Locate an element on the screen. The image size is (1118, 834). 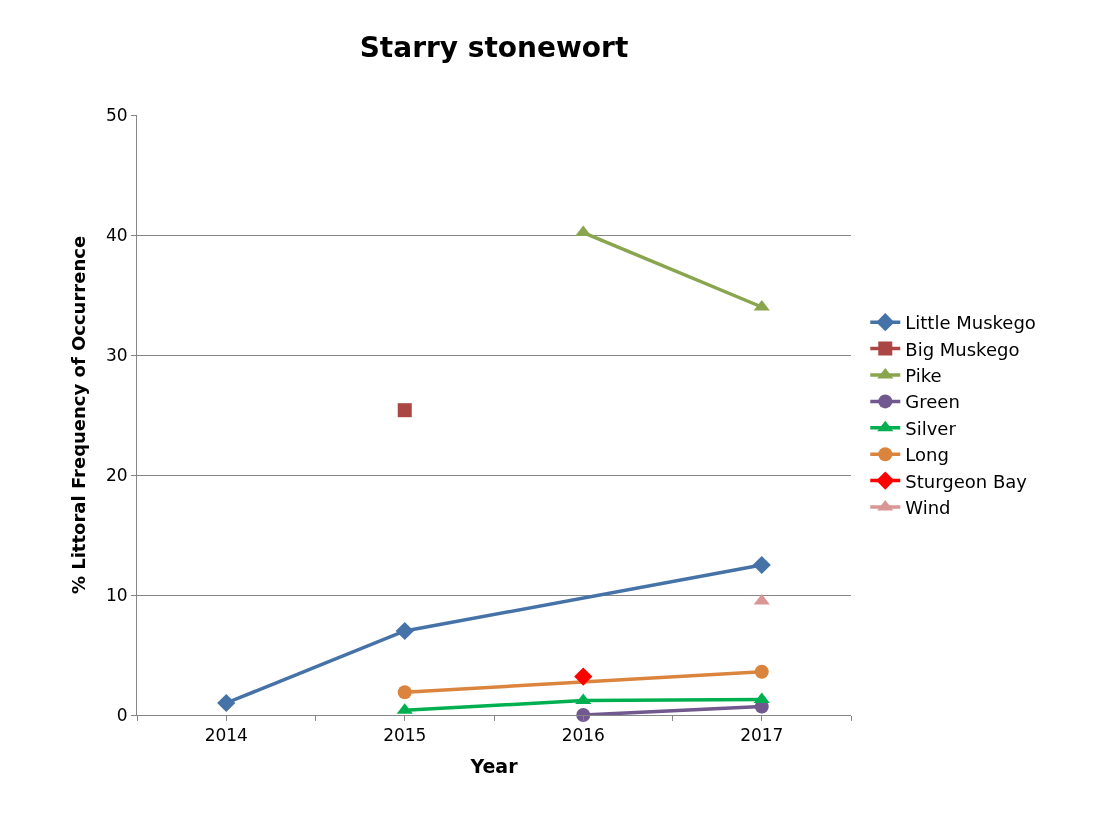
legend-label: Pike is located at coordinates (923, 376).